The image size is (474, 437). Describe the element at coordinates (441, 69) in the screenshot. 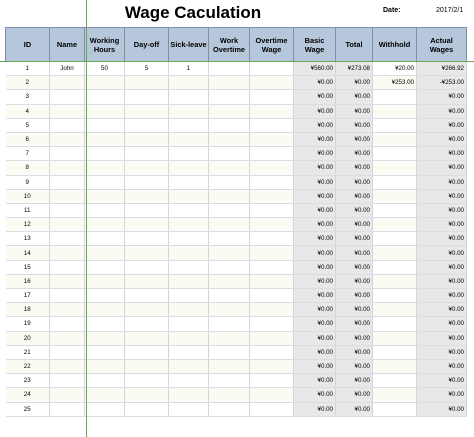

I see `cell-actual-wages: ¥266.92` at that location.